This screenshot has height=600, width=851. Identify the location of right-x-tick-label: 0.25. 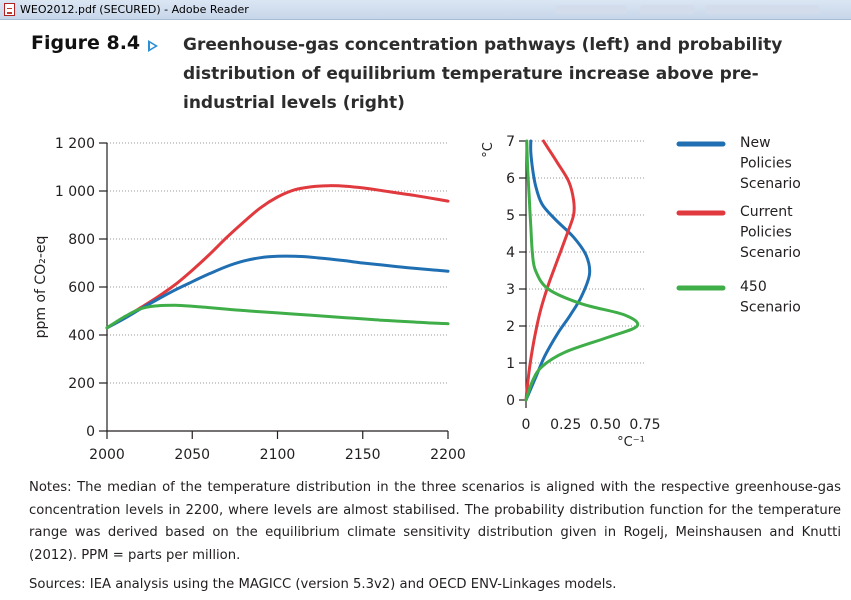
(565, 425).